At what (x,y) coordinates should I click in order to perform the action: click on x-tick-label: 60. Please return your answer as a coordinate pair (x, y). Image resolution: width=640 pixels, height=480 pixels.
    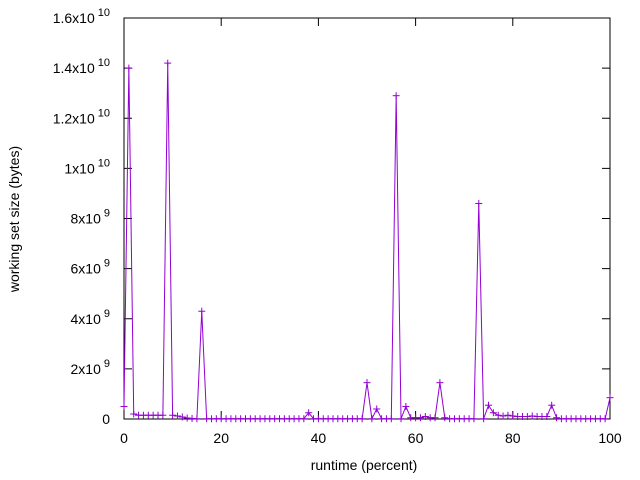
    Looking at the image, I should click on (416, 438).